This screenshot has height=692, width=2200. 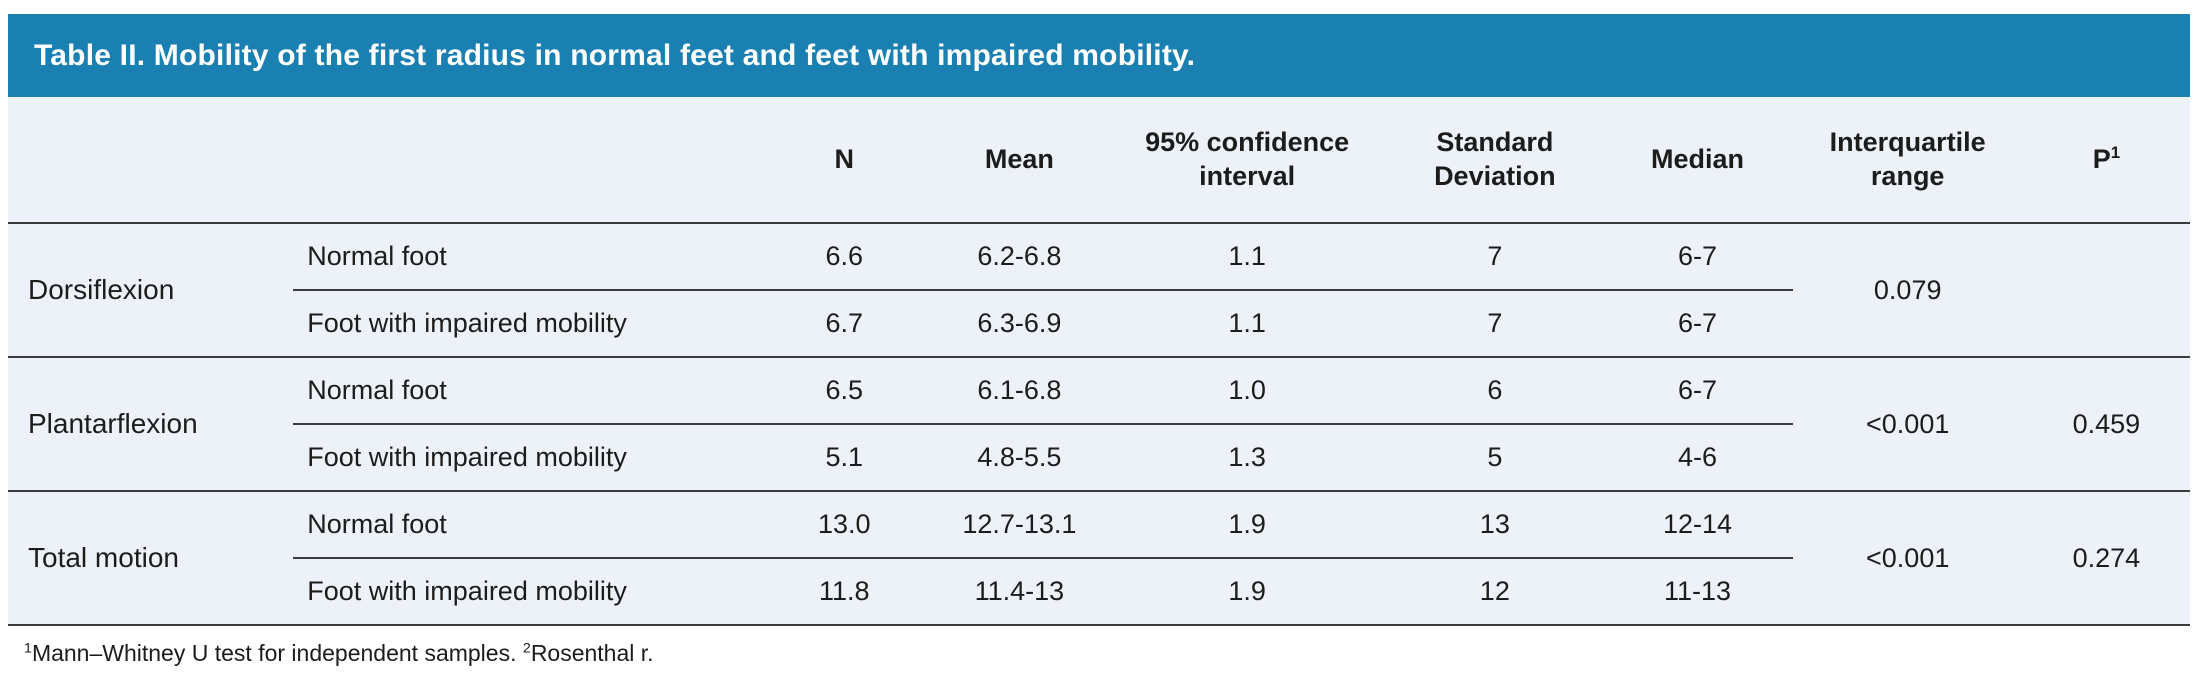 I want to click on ci-cell: 1.0, so click(x=1247, y=390).